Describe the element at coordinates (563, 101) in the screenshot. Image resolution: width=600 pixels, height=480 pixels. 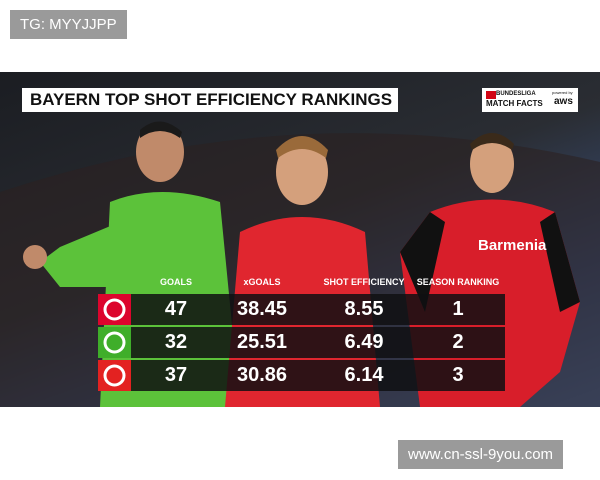
I see `logo-sponsor: aws` at that location.